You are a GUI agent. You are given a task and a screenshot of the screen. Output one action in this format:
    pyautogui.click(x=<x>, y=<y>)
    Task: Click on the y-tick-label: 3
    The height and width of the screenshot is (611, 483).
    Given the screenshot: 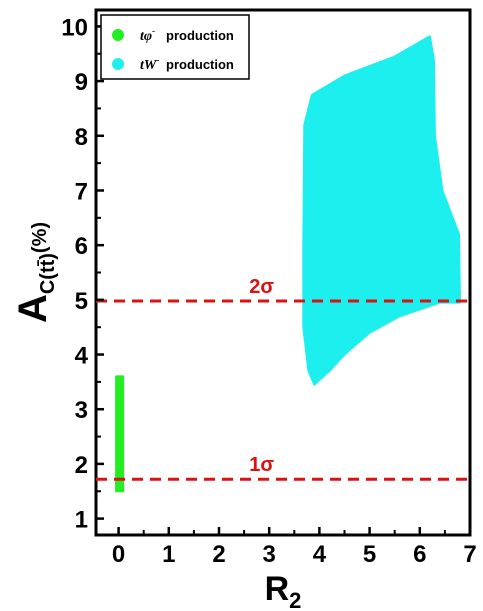 What is the action you would take?
    pyautogui.click(x=81, y=410)
    